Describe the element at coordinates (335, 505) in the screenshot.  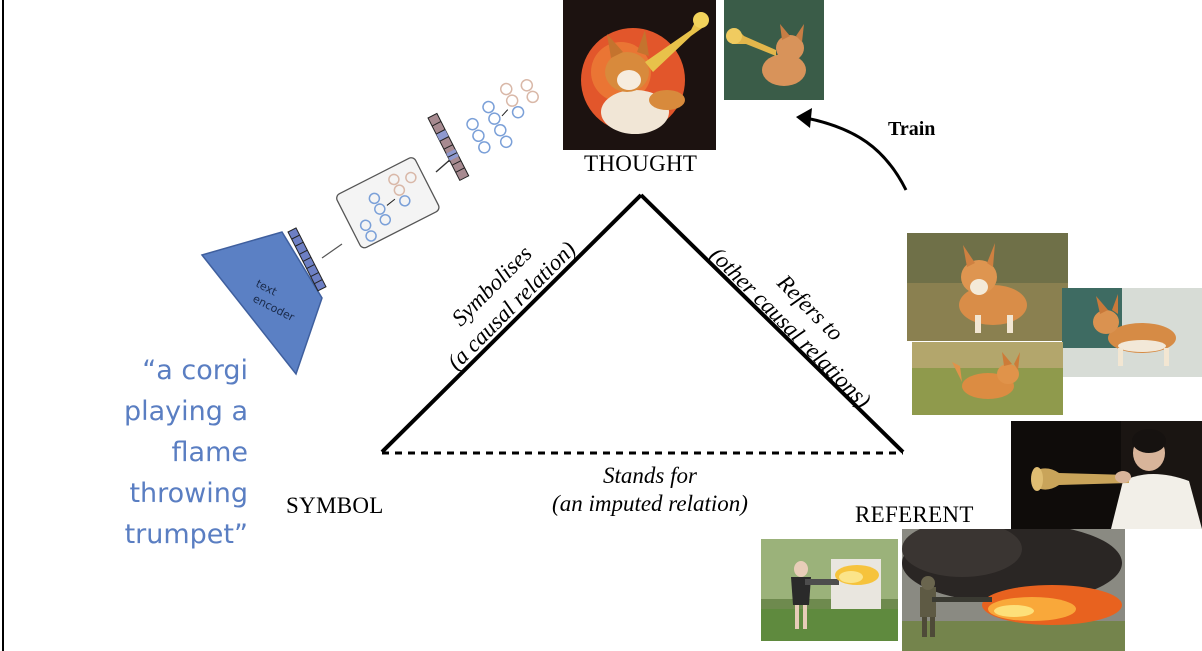
I see `symbol-label: SYMBOL` at that location.